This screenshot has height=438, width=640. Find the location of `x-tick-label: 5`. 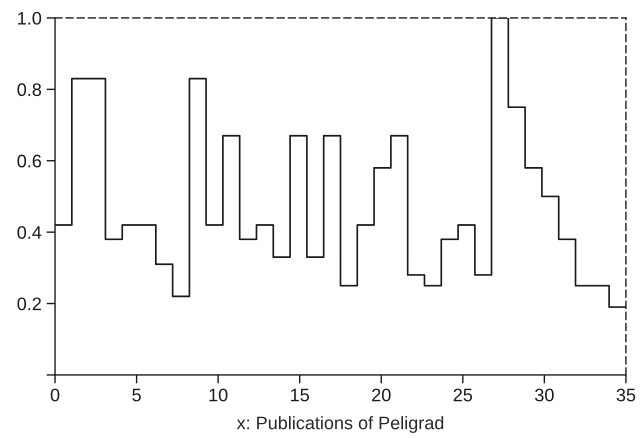

x-tick-label: 5 is located at coordinates (136, 395).